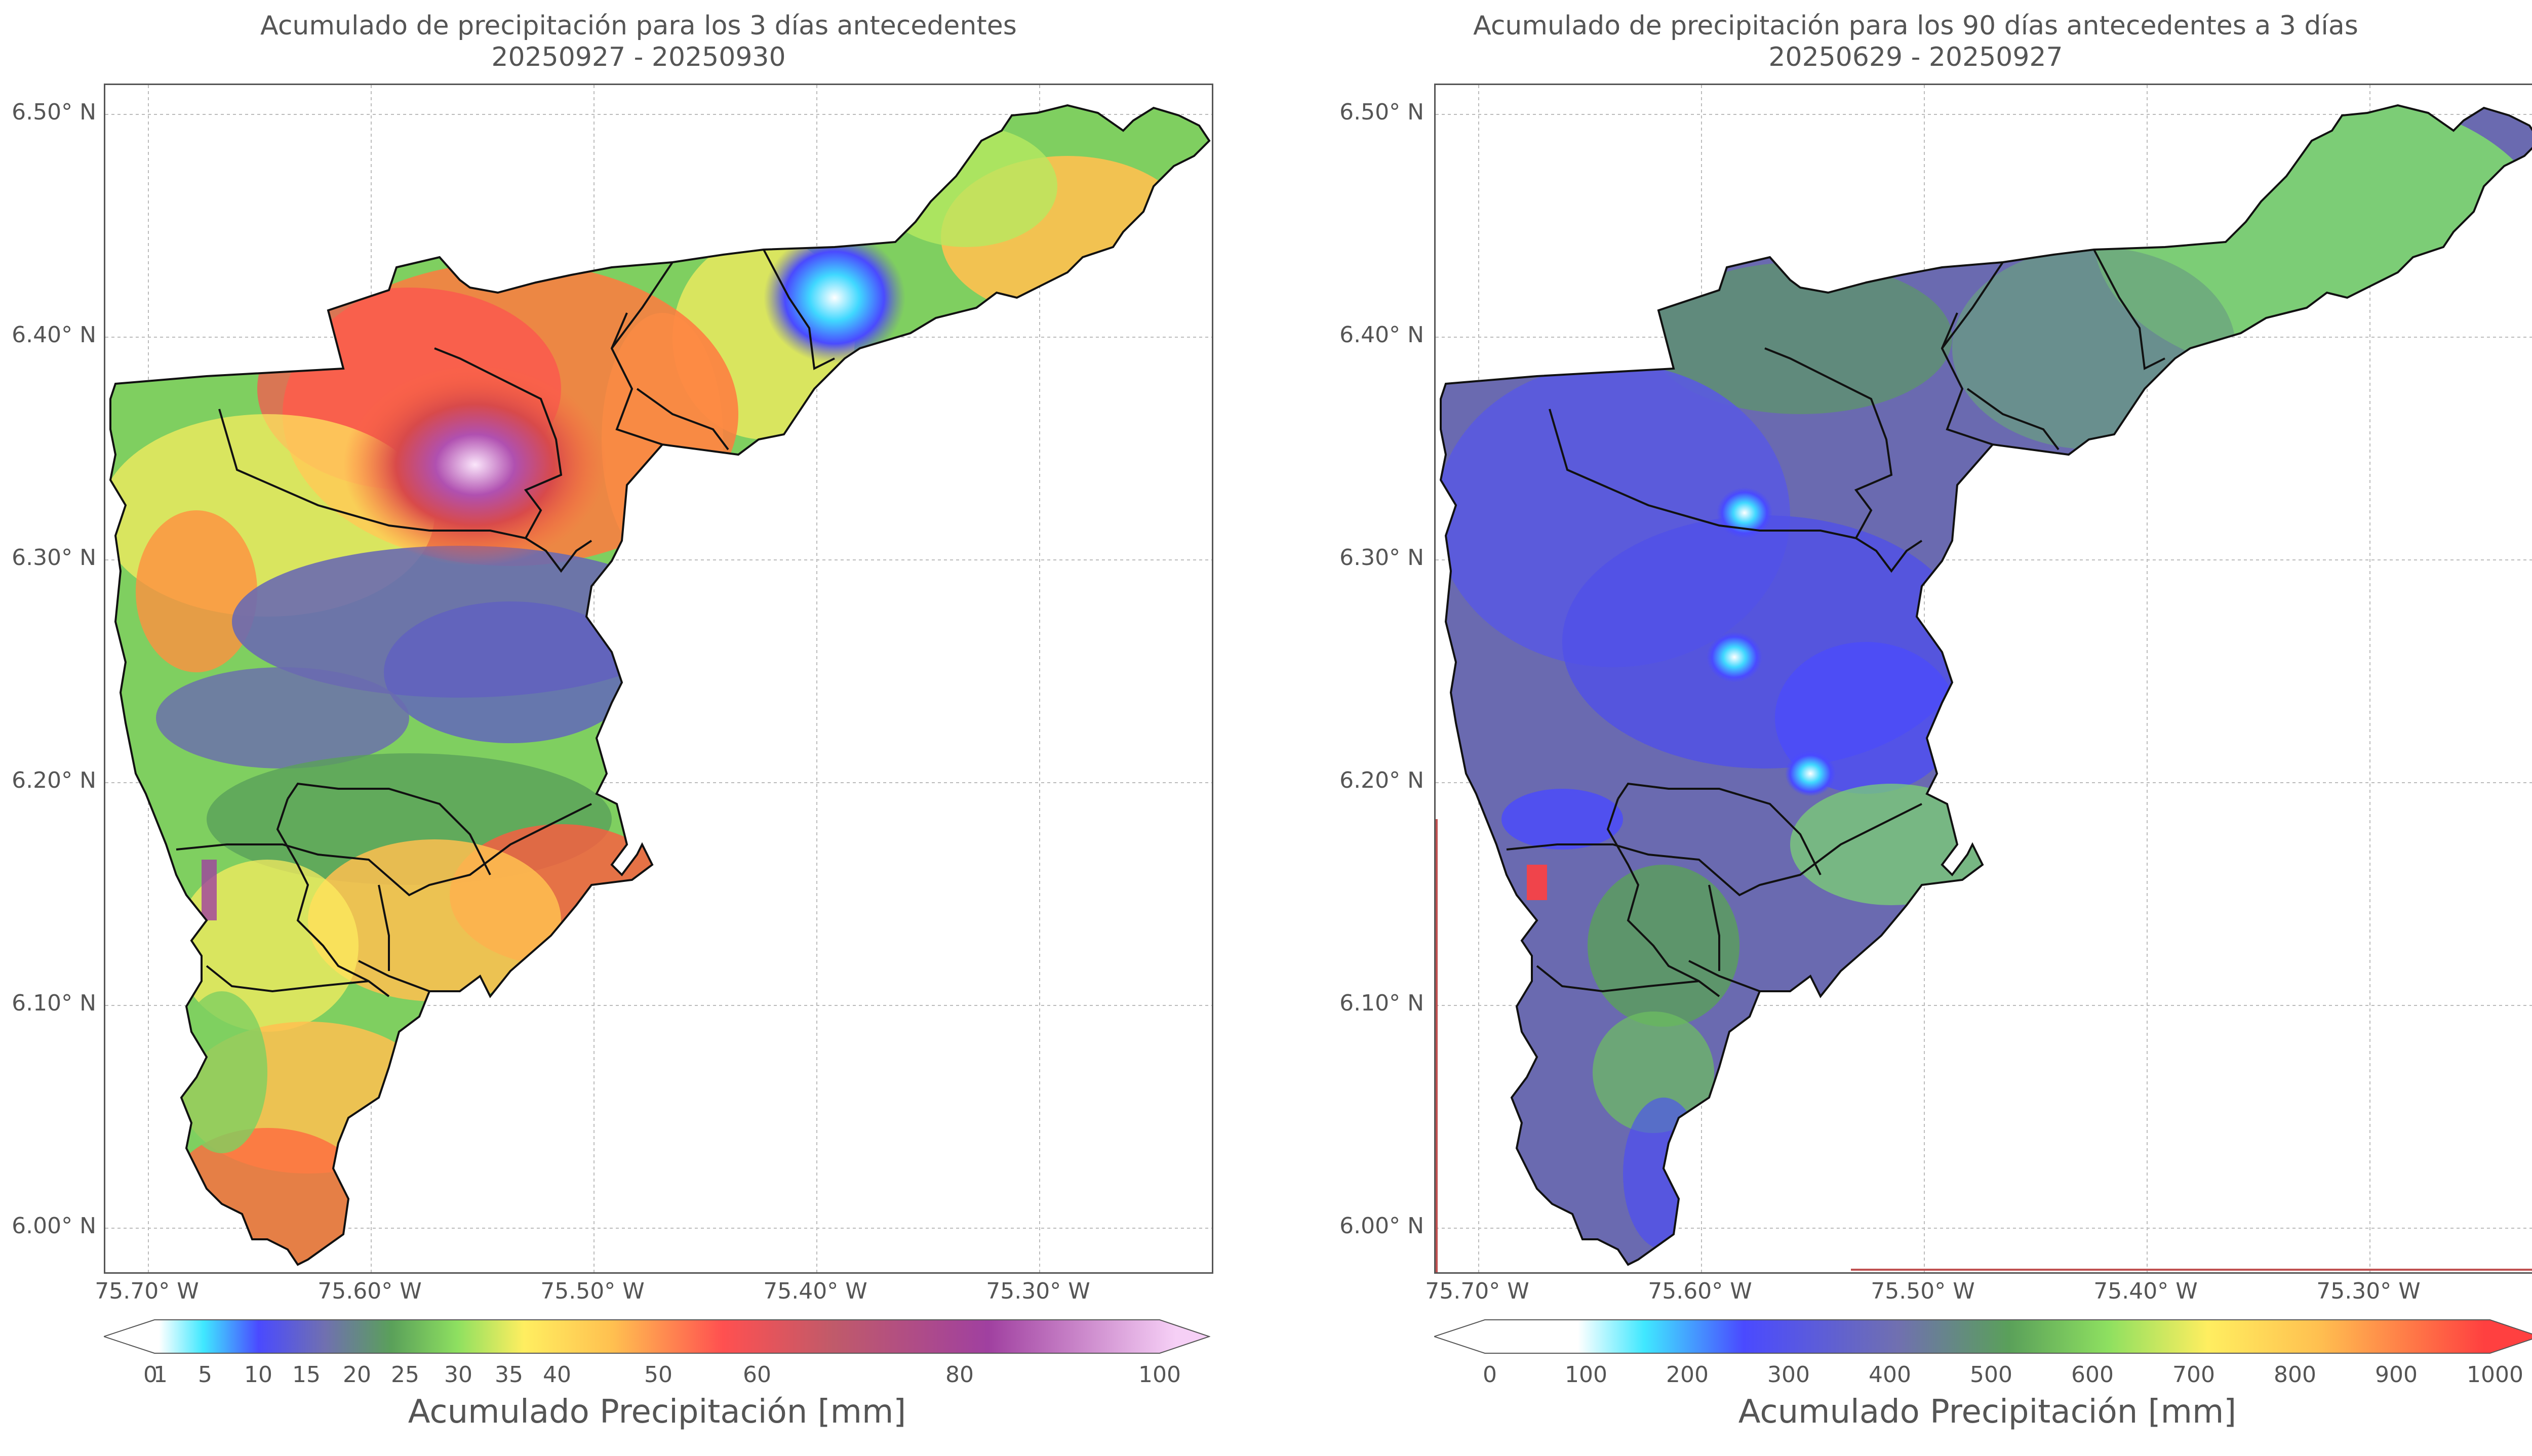  What do you see at coordinates (405, 1375) in the screenshot?
I see `colorbar-tick: 25` at bounding box center [405, 1375].